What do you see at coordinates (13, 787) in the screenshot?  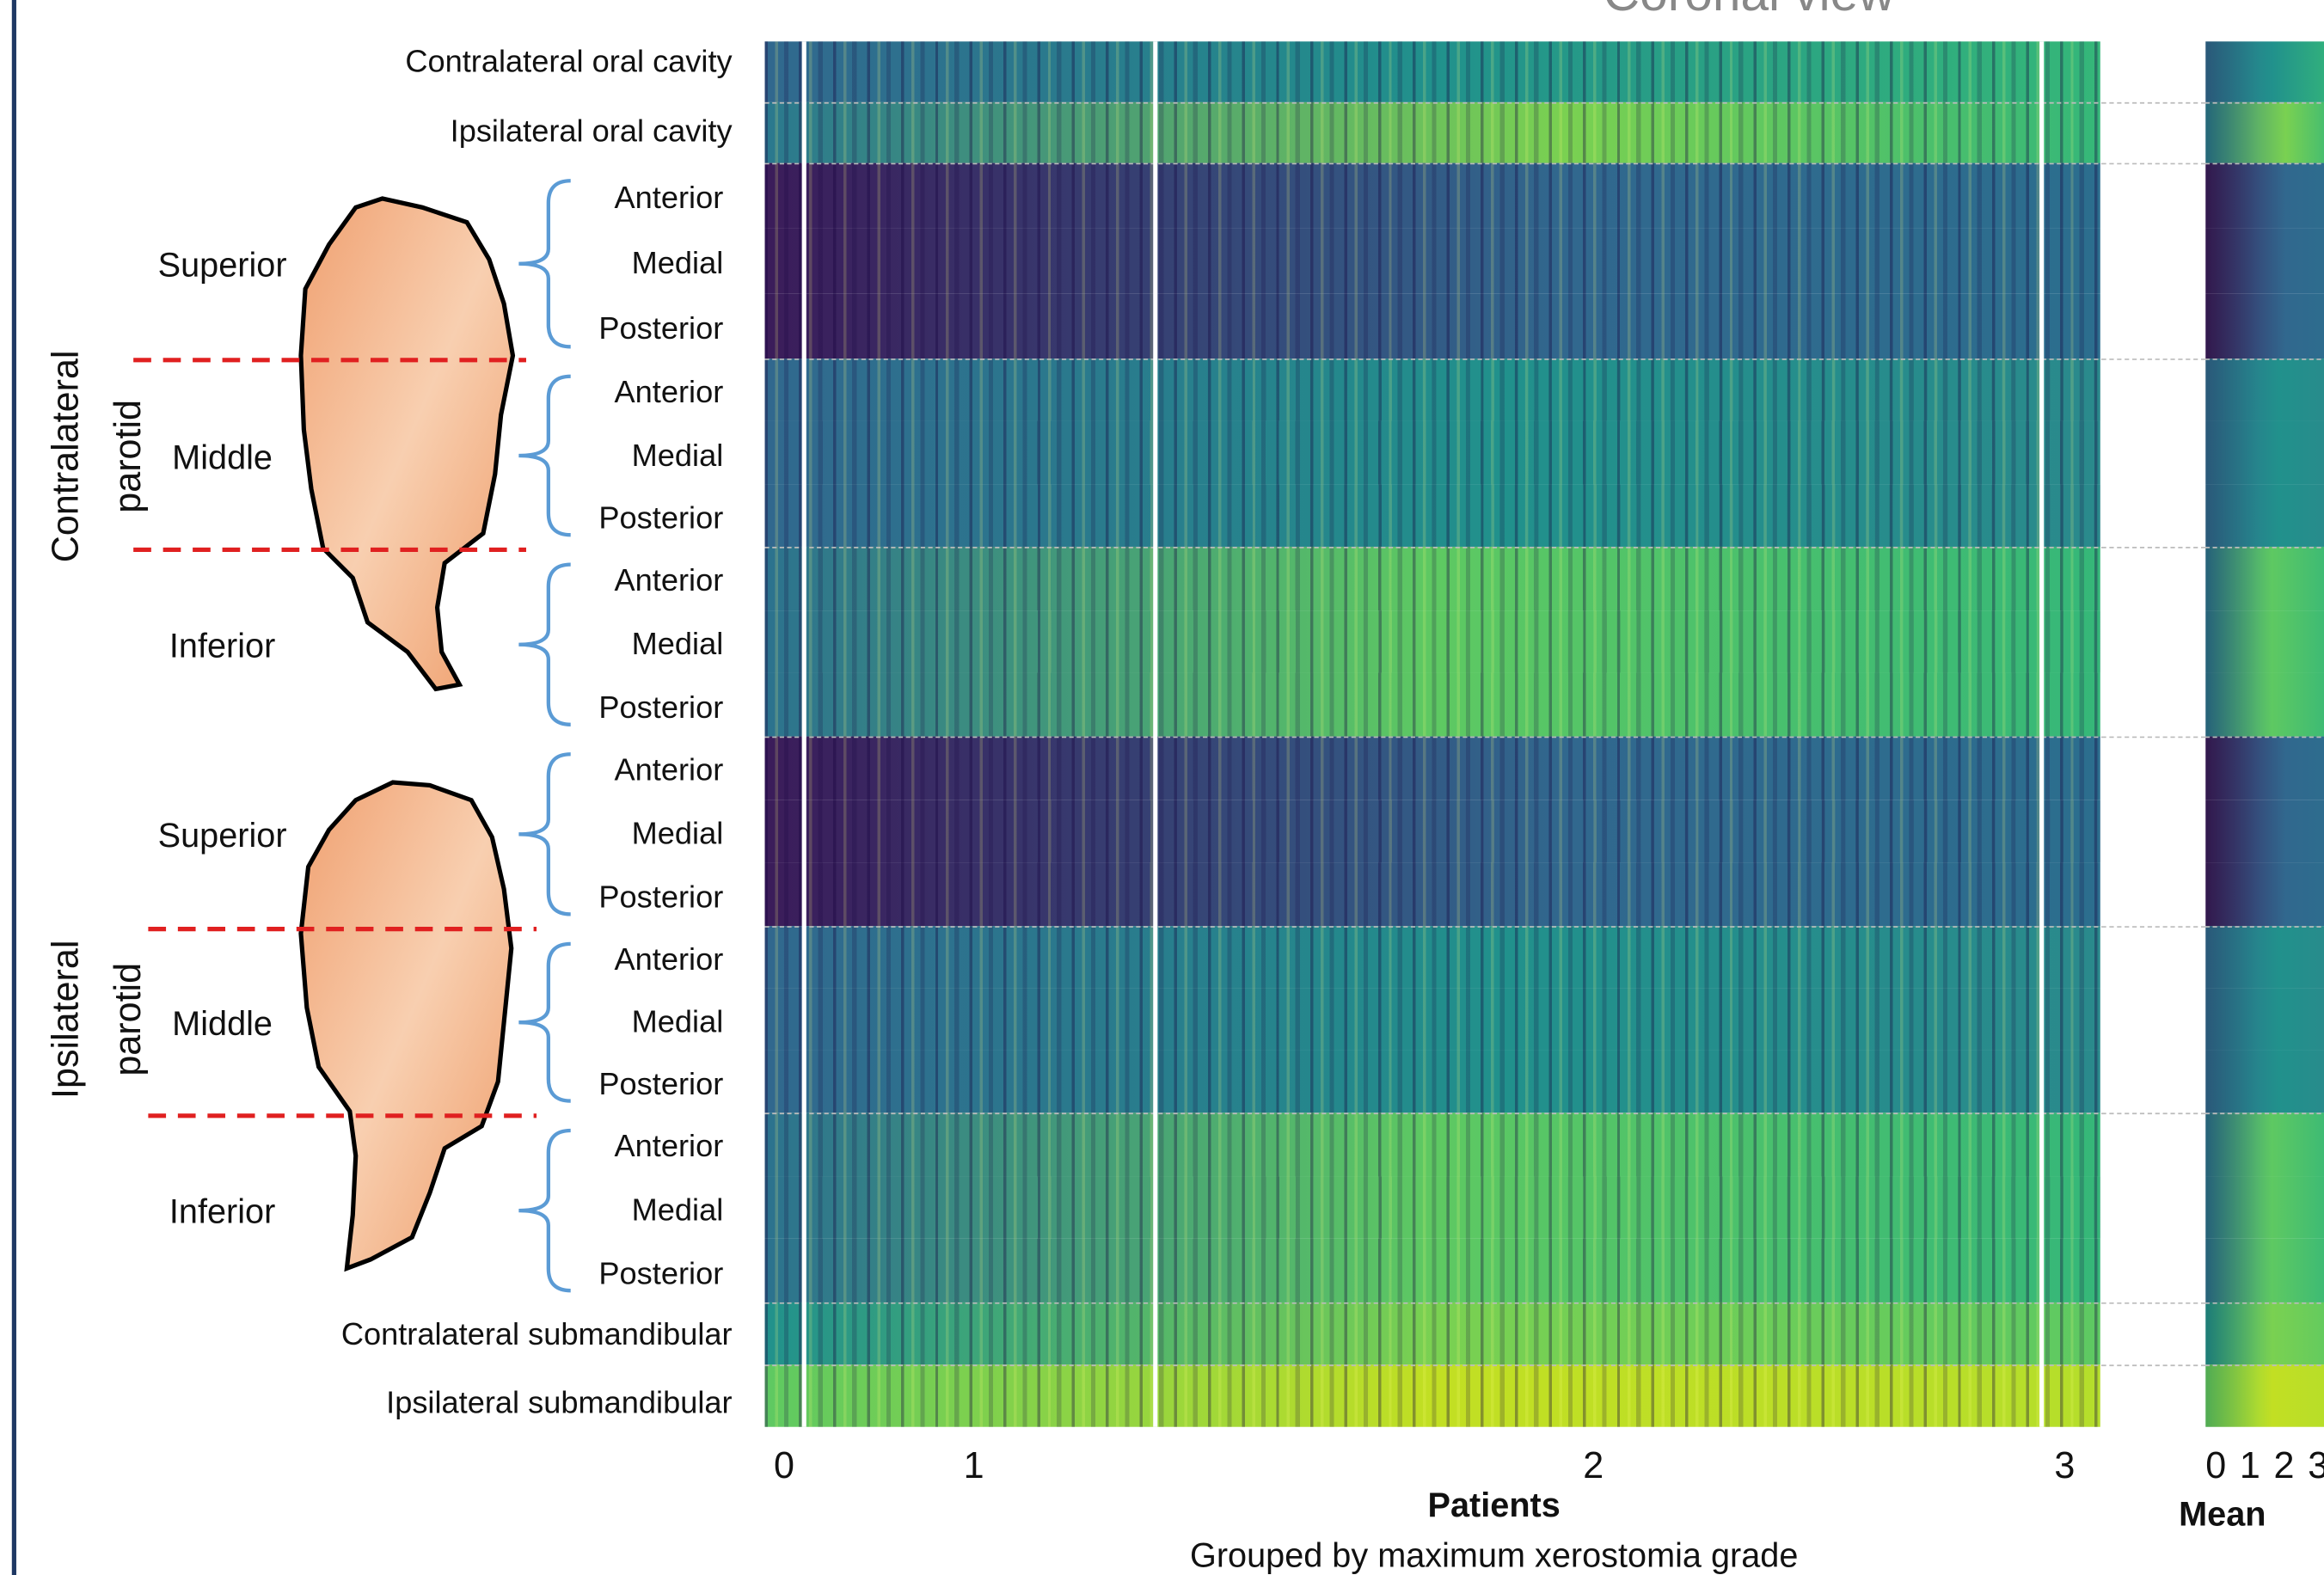 I see `border` at bounding box center [13, 787].